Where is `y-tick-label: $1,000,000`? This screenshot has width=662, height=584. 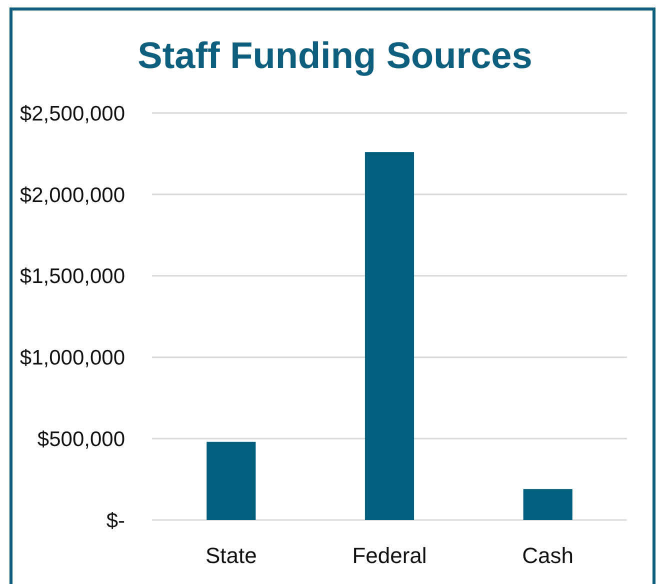 y-tick-label: $1,000,000 is located at coordinates (72, 358).